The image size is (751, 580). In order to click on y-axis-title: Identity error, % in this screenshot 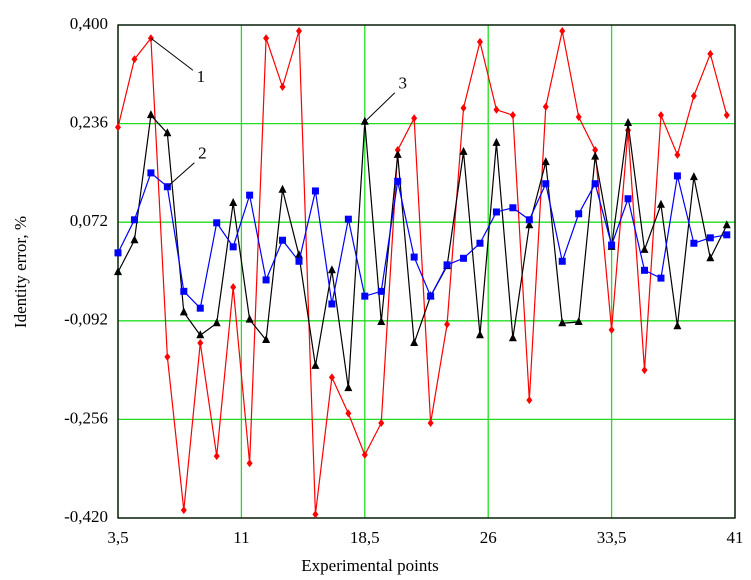, I will do `click(20, 272)`.